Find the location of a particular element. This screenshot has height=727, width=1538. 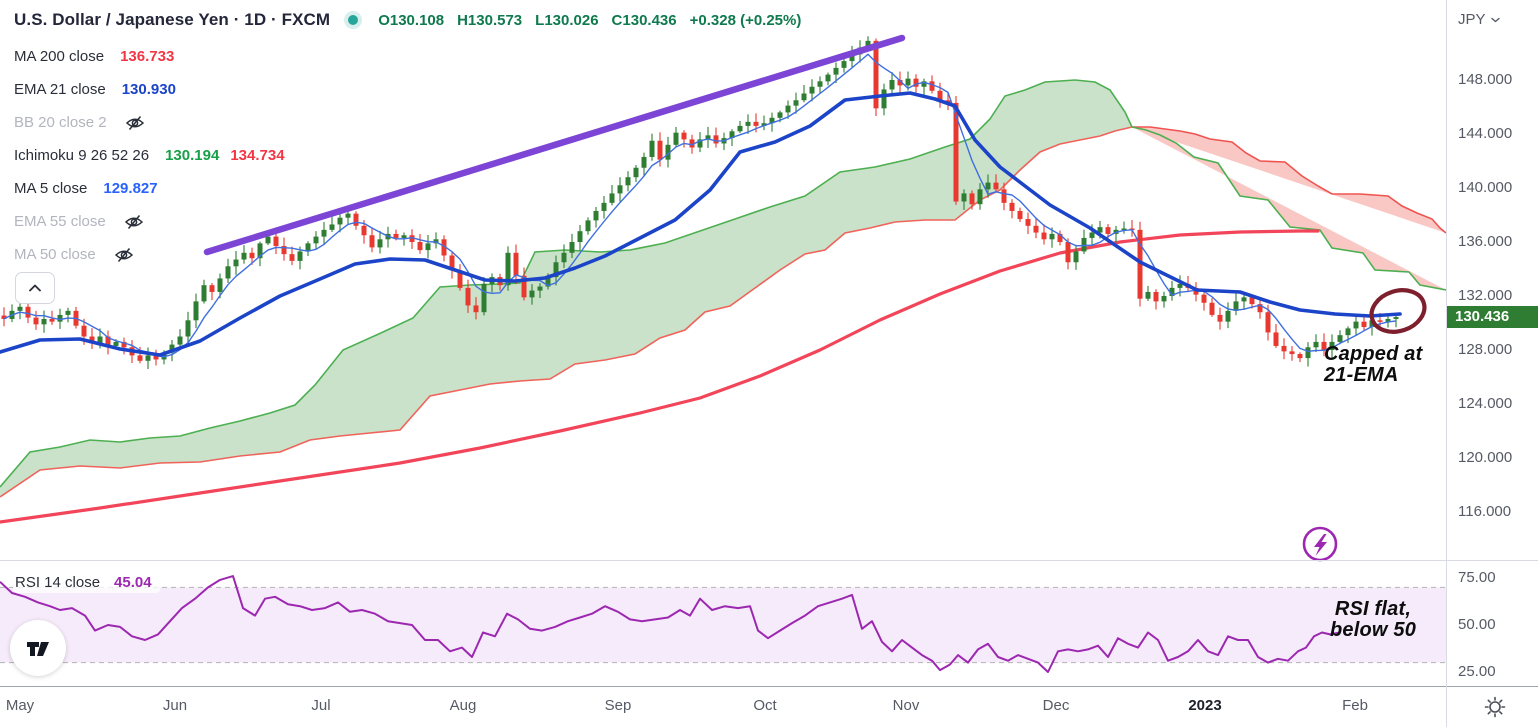

time-tick-Feb: Feb is located at coordinates (1355, 705).